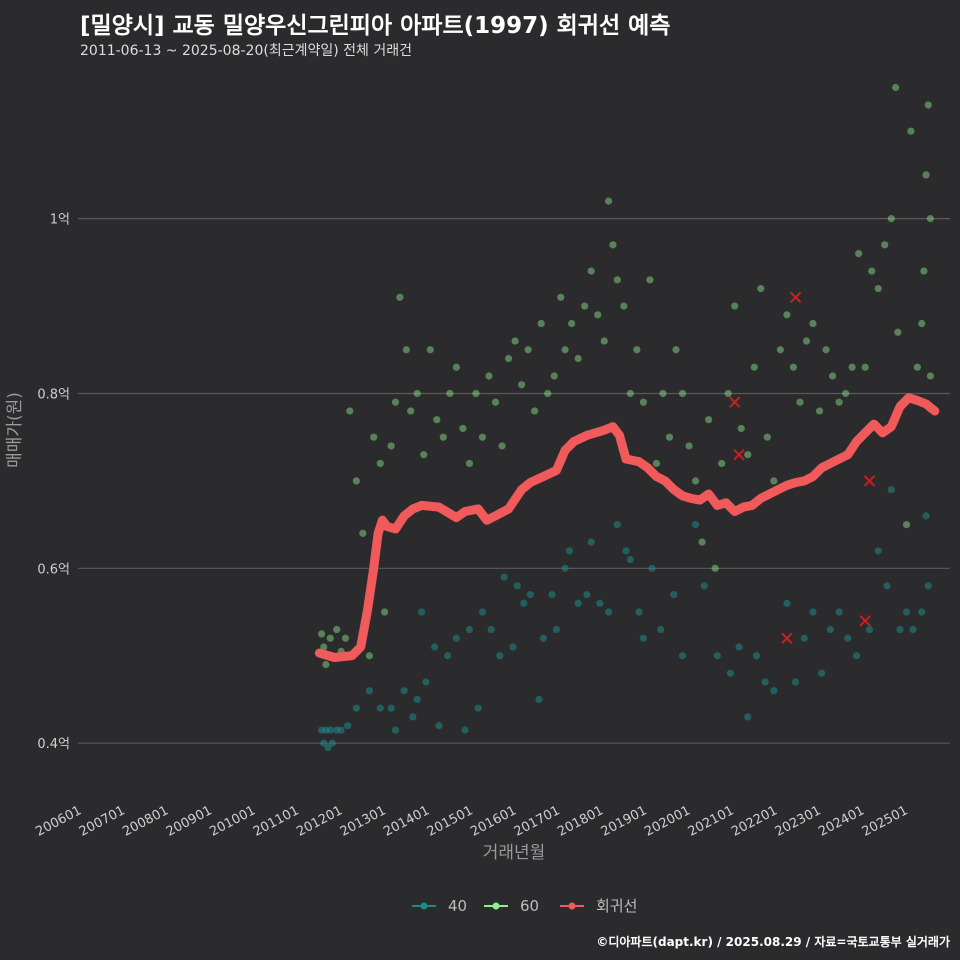 This screenshot has height=960, width=960. What do you see at coordinates (754, 821) in the screenshot?
I see `x-tick-label: 202201` at bounding box center [754, 821].